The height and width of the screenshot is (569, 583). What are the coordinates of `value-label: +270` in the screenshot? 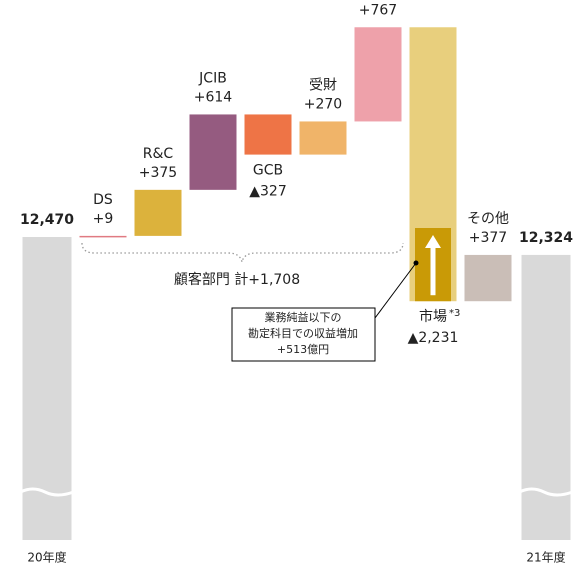 It's located at (323, 104).